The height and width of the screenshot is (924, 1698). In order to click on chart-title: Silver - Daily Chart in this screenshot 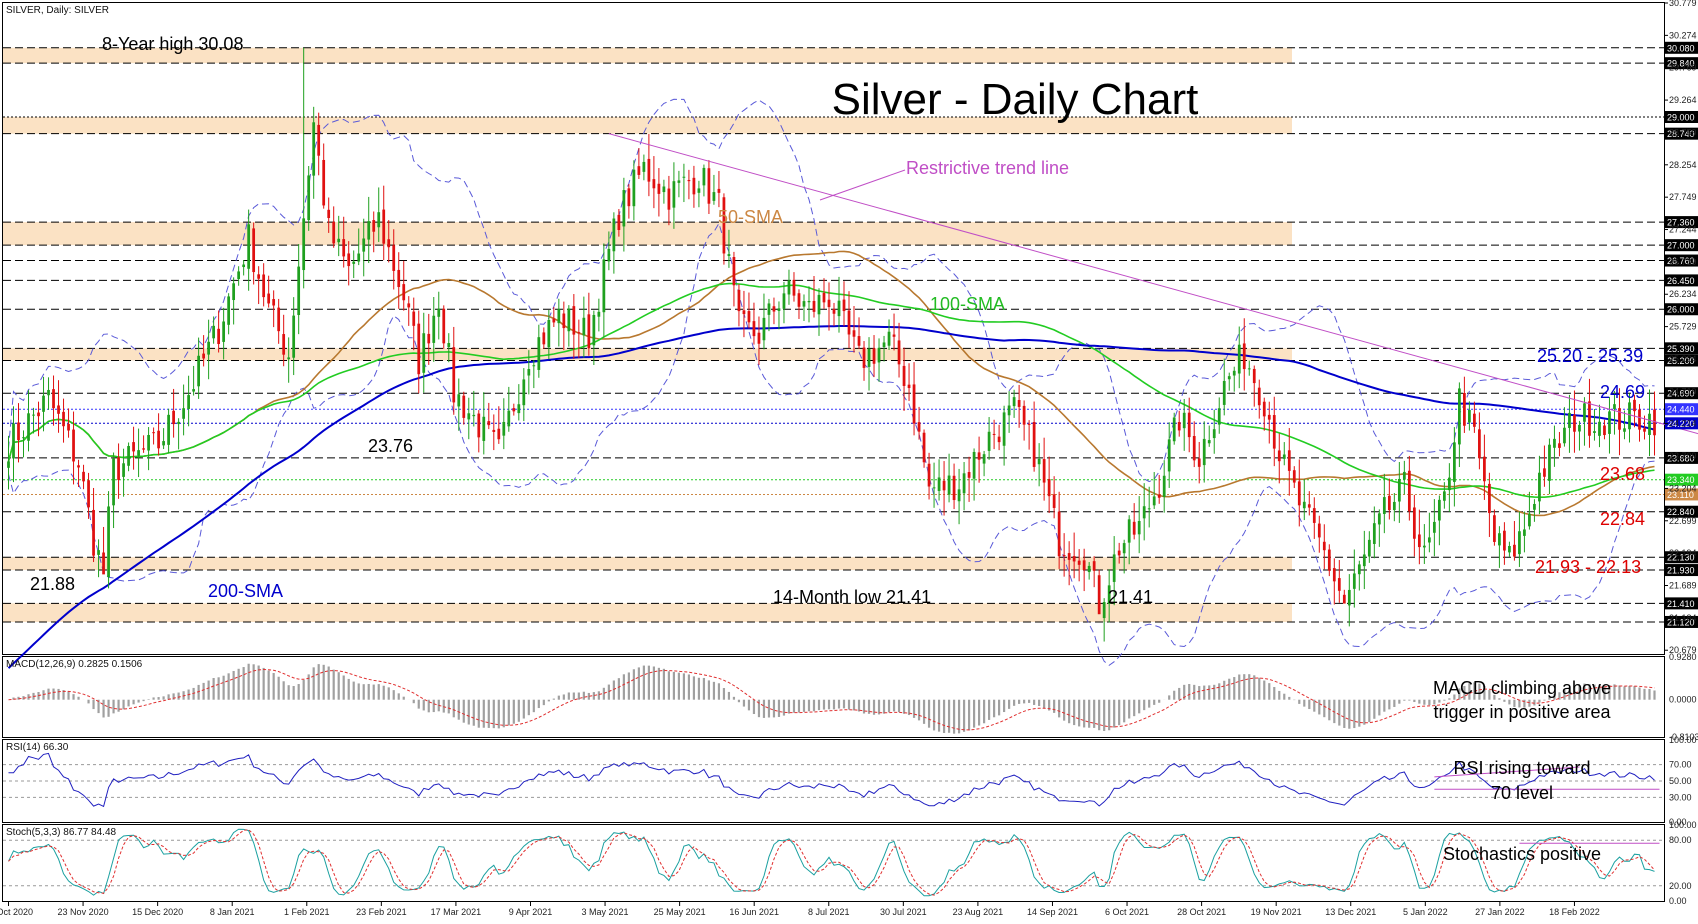, I will do `click(1015, 99)`.